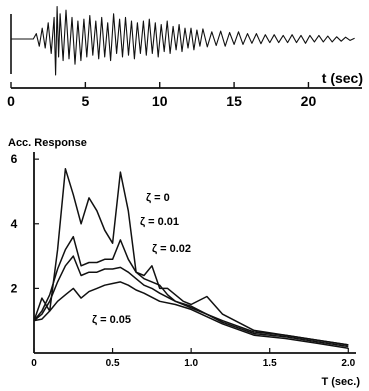  I want to click on spectrum-y-label: Acc. Response, so click(47, 143).